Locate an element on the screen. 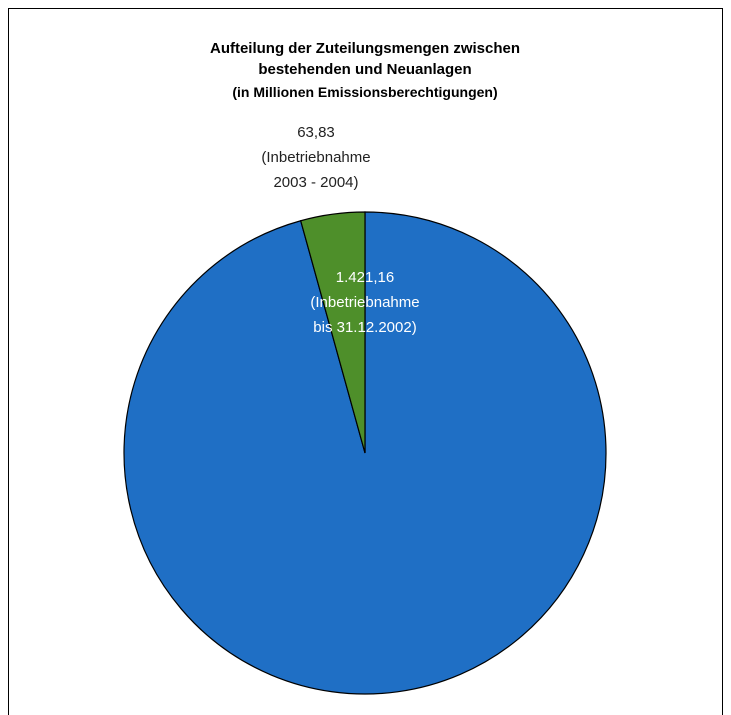 The image size is (731, 715). category-label: (Inbetriebnahme bis 31.12.2002) is located at coordinates (365, 315).